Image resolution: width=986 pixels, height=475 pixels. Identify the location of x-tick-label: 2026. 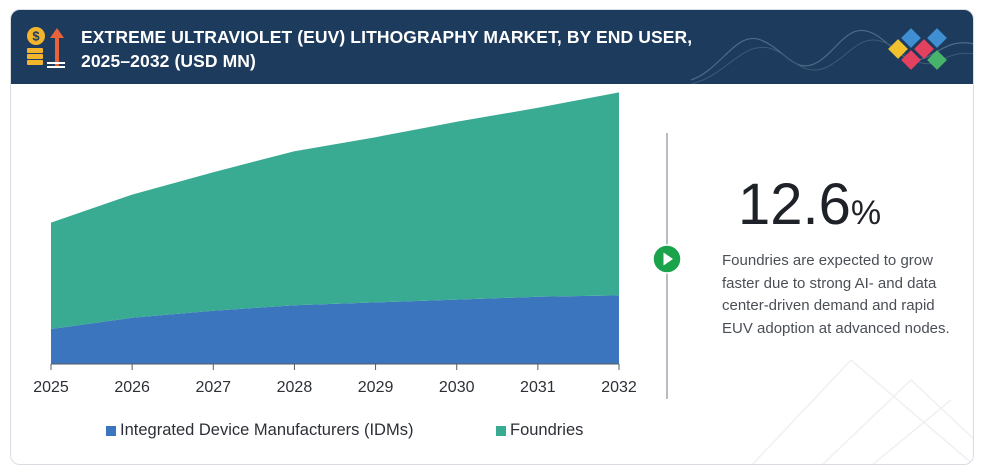
(132, 387).